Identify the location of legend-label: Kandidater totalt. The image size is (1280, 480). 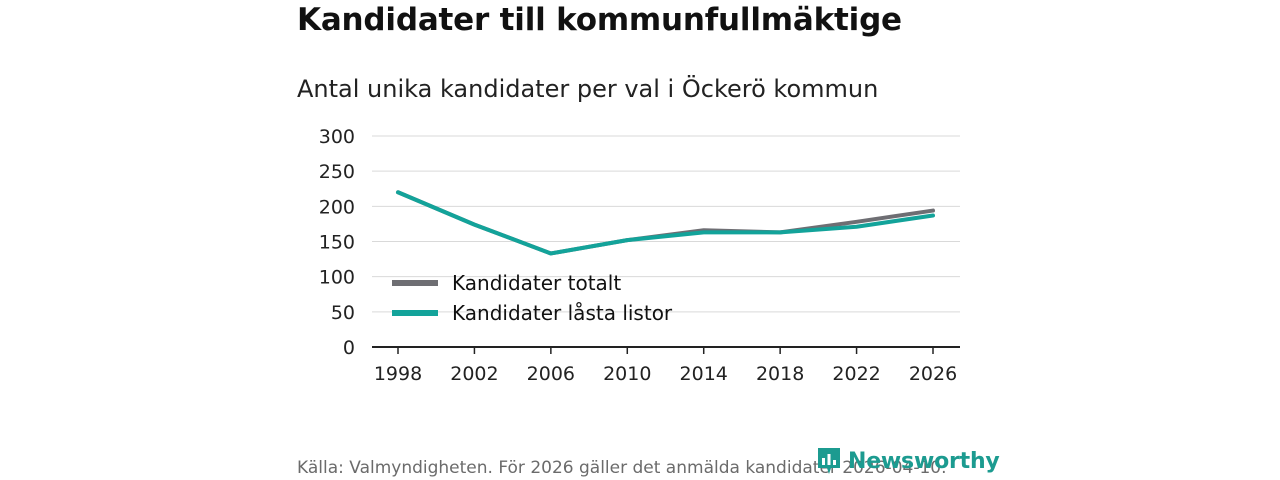
(536, 283).